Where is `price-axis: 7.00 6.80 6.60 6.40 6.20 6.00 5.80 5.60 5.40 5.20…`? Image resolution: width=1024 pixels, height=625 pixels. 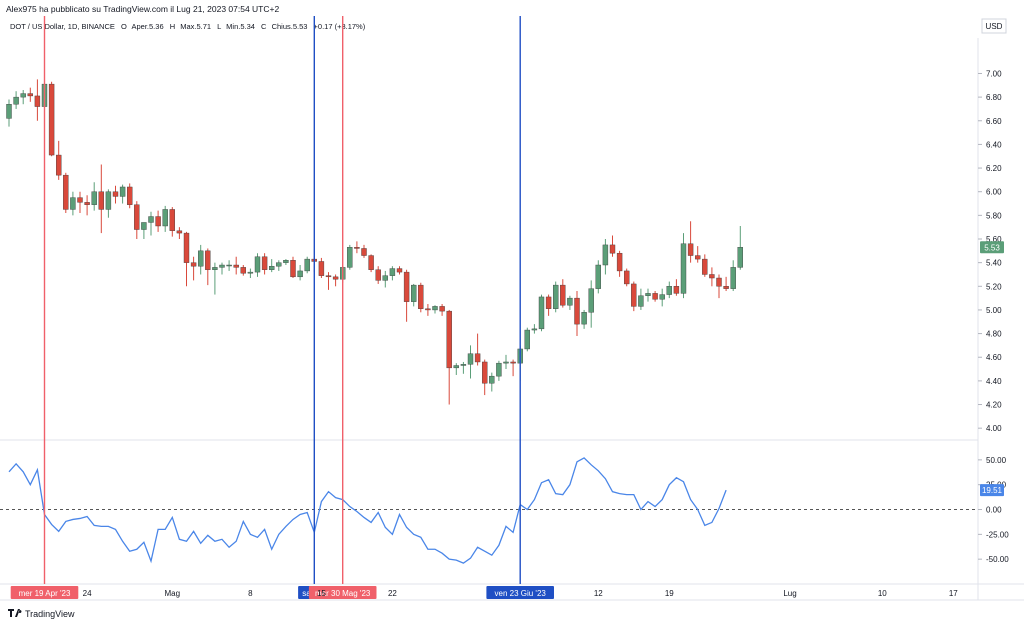 price-axis: 7.00 6.80 6.60 6.40 6.20 6.00 5.80 5.60 5.40 5.20… is located at coordinates (991, 251).